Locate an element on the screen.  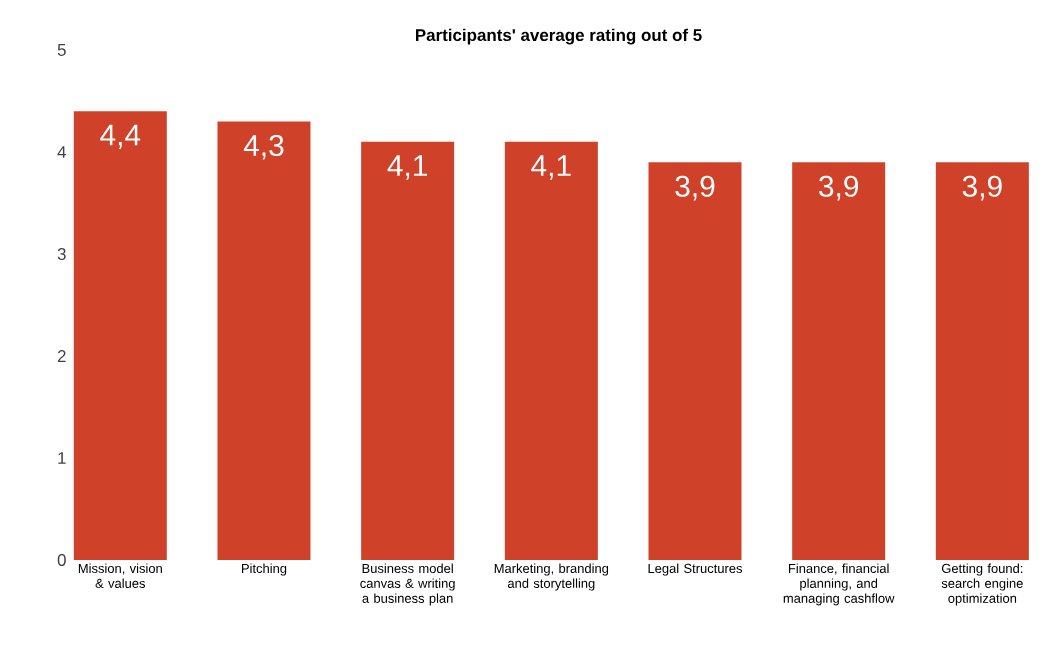
data-label: 4,4 is located at coordinates (120, 137).